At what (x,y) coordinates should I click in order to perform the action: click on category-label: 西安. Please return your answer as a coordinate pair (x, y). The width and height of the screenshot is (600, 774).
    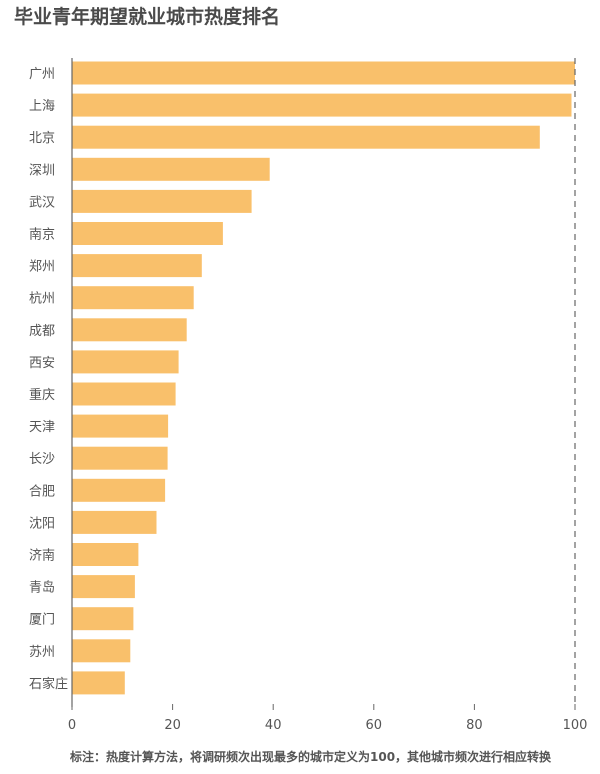
    Looking at the image, I should click on (42, 363).